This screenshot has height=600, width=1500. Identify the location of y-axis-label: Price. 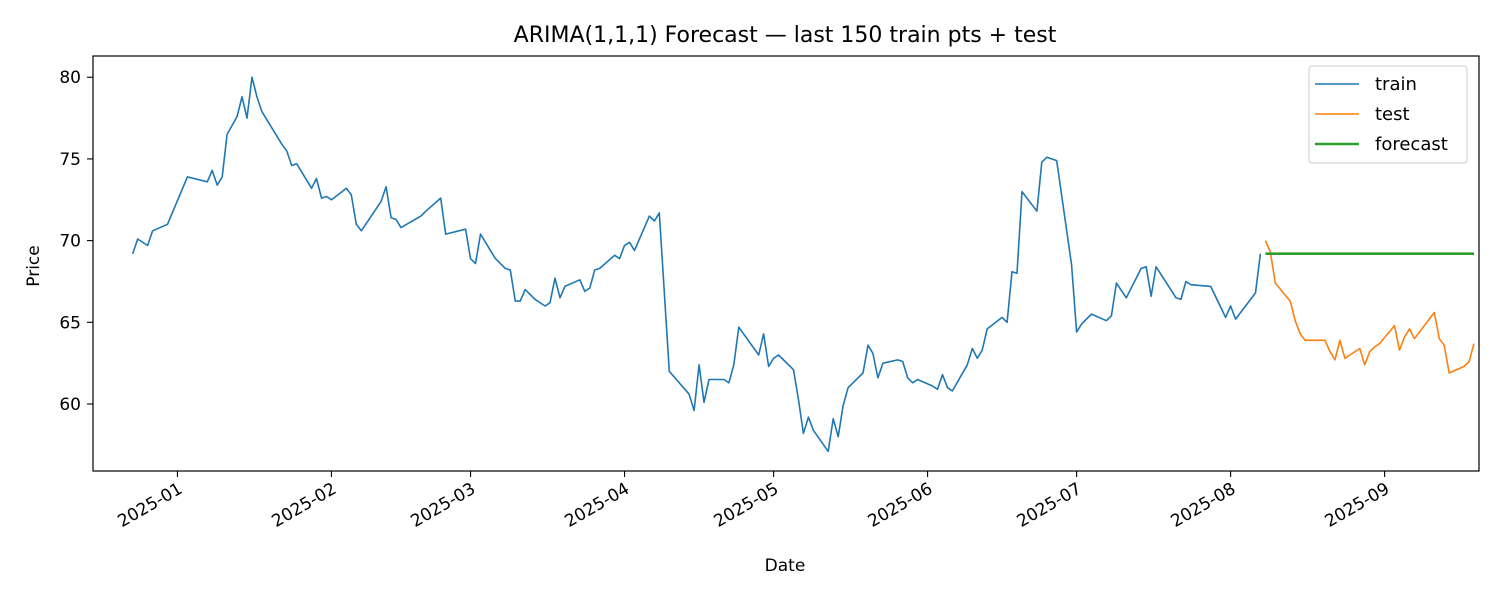
(34, 265).